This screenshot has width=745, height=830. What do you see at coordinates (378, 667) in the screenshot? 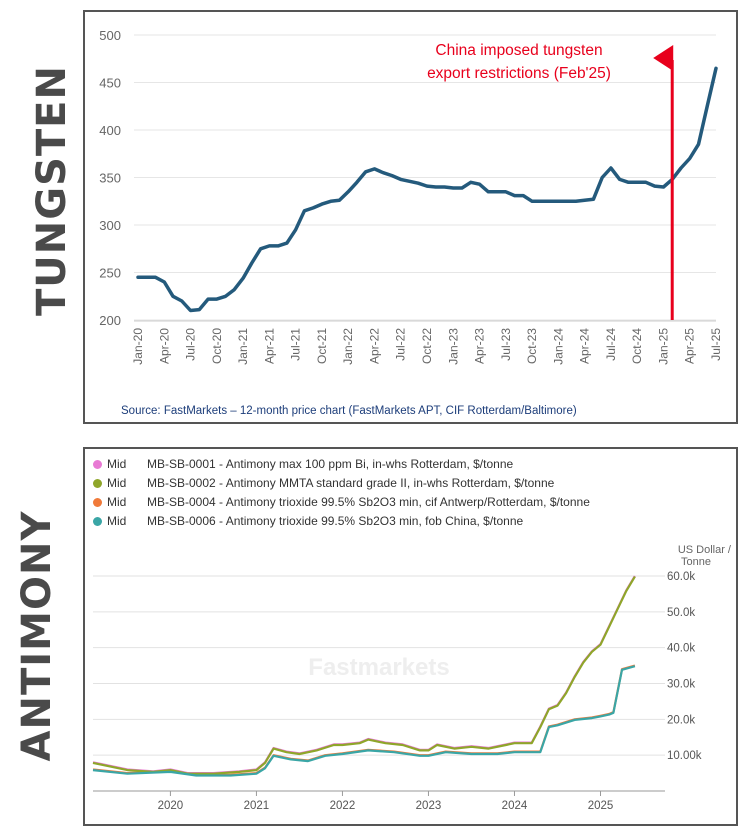
I see `watermark: Fastmarkets` at bounding box center [378, 667].